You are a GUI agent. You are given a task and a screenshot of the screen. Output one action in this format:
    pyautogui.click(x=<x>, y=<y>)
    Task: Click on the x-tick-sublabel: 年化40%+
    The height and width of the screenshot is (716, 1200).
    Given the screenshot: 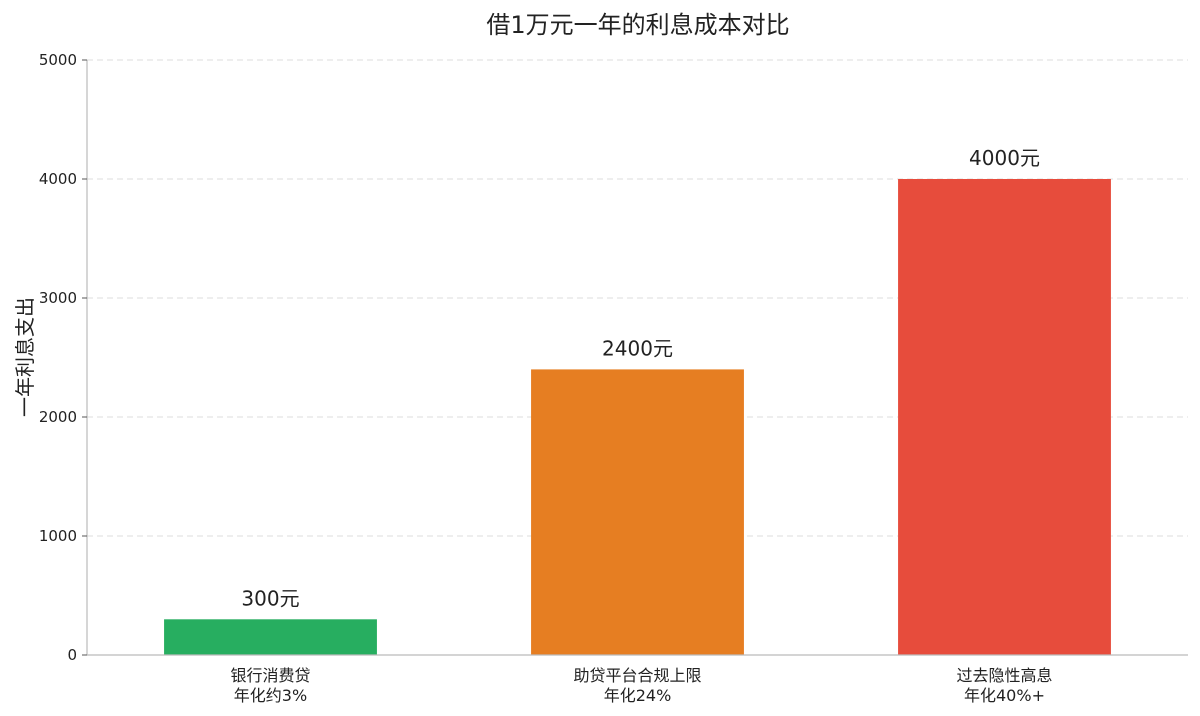 What is the action you would take?
    pyautogui.click(x=1004, y=695)
    